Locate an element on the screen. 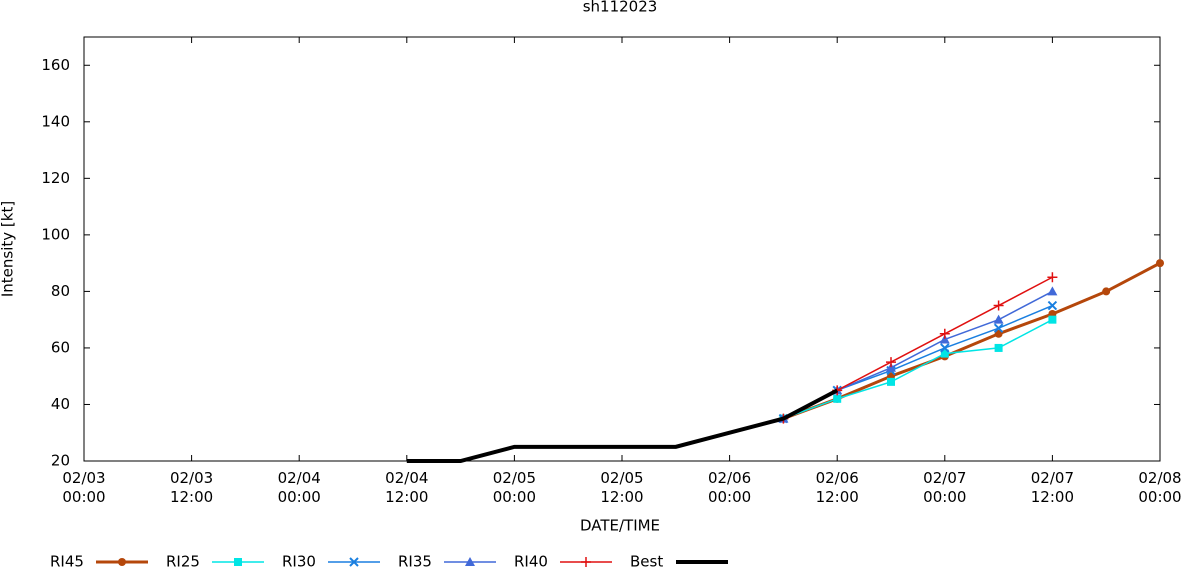 The width and height of the screenshot is (1182, 567). legend-label: RI30 is located at coordinates (299, 560).